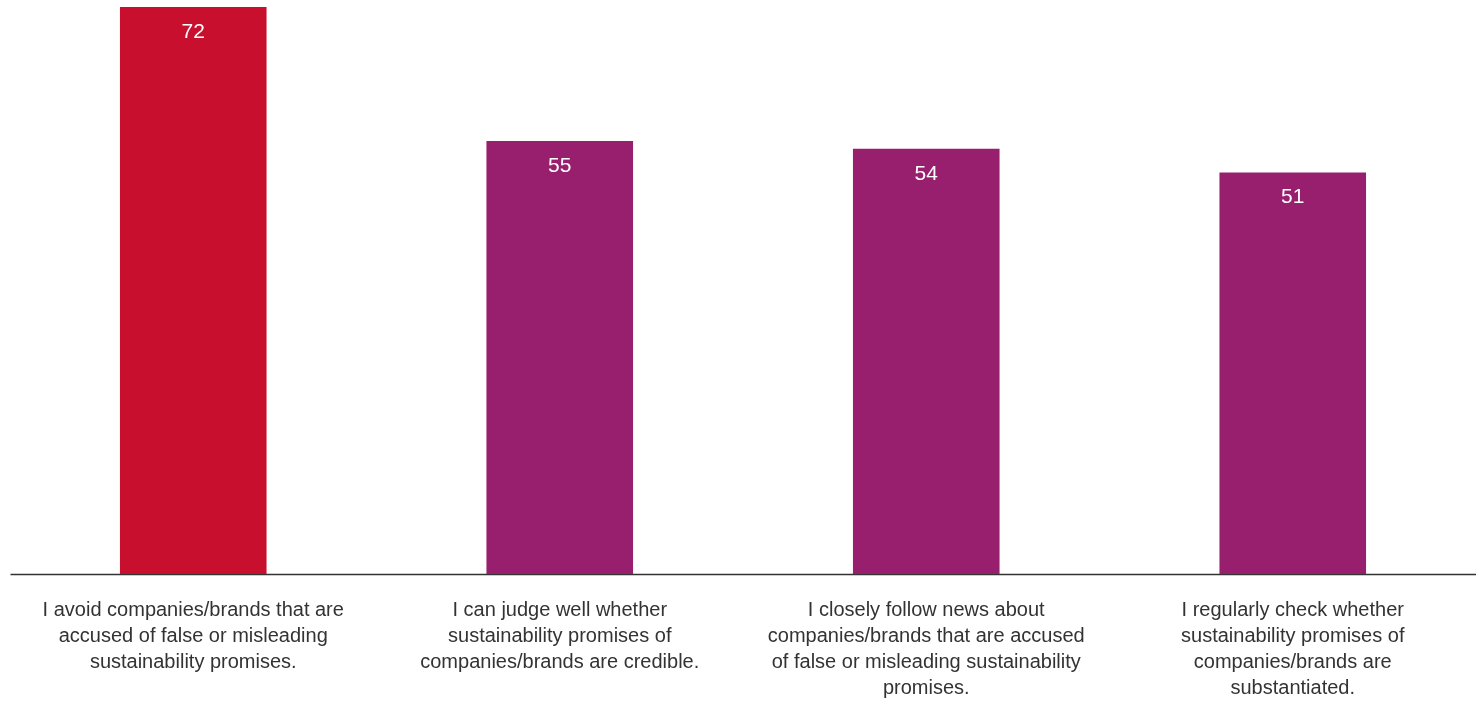 This screenshot has width=1476, height=722. Describe the element at coordinates (1293, 196) in the screenshot. I see `data-label: 51` at that location.